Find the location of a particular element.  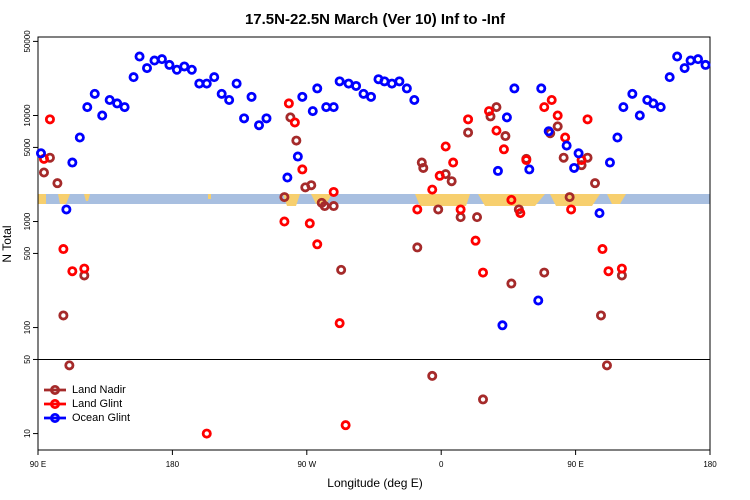

y-tick-label: 5000 is located at coordinates (27, 147).